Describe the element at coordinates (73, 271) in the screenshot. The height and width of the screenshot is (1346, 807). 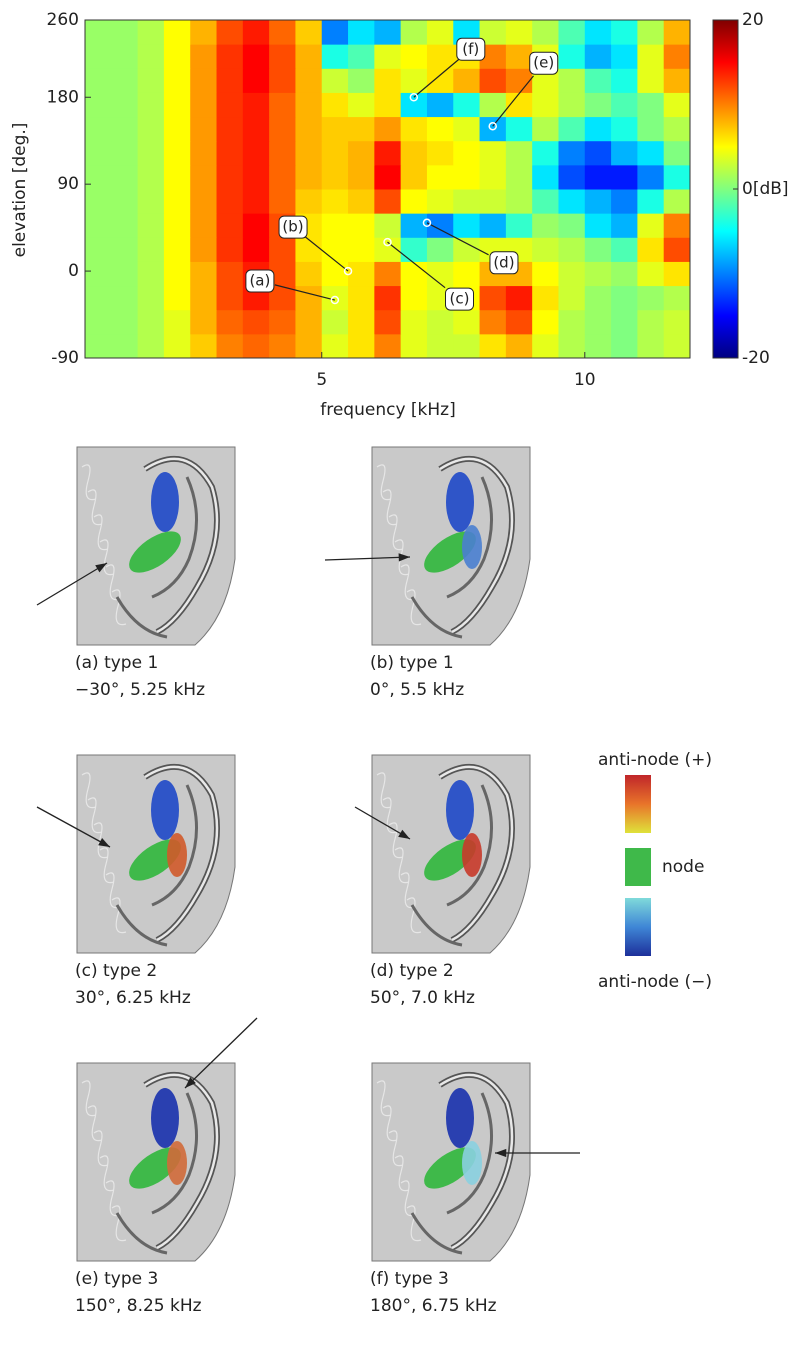
I see `y-tick-label: 0` at that location.